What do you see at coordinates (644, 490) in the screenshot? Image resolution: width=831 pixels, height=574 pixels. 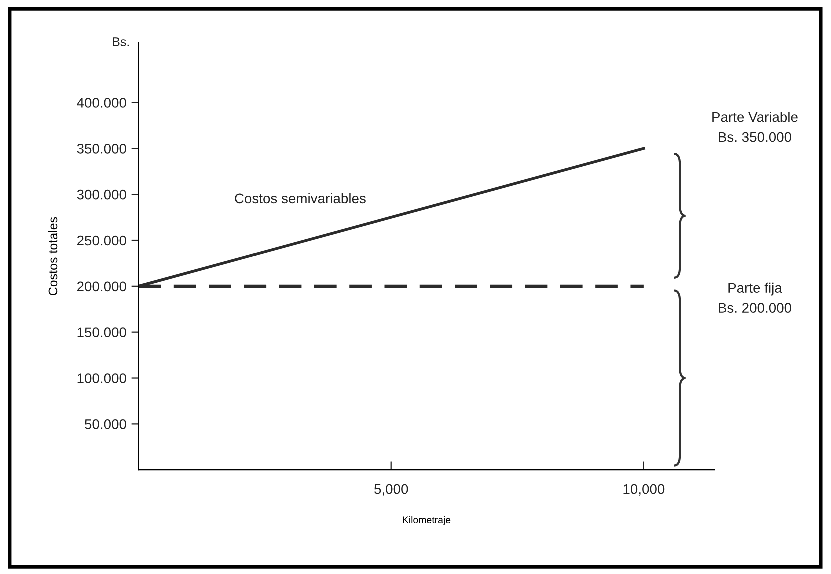 I see `x-tick-label: 10,000` at bounding box center [644, 490].